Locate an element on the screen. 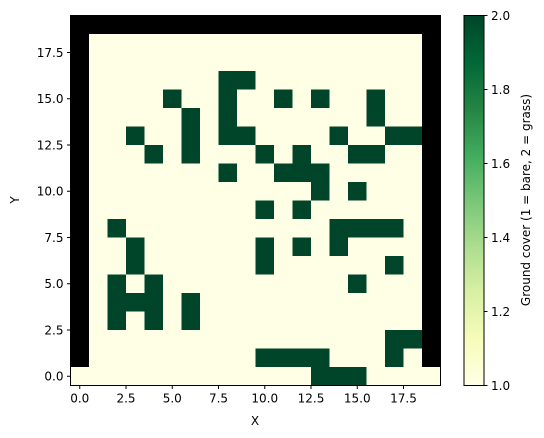  y-tick-label: 5.0 is located at coordinates (53, 284).